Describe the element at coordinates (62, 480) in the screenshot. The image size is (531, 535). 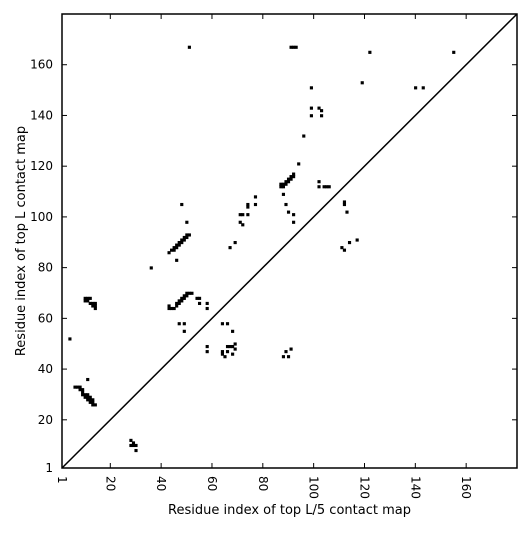
I see `x-tick-label: 1` at that location.